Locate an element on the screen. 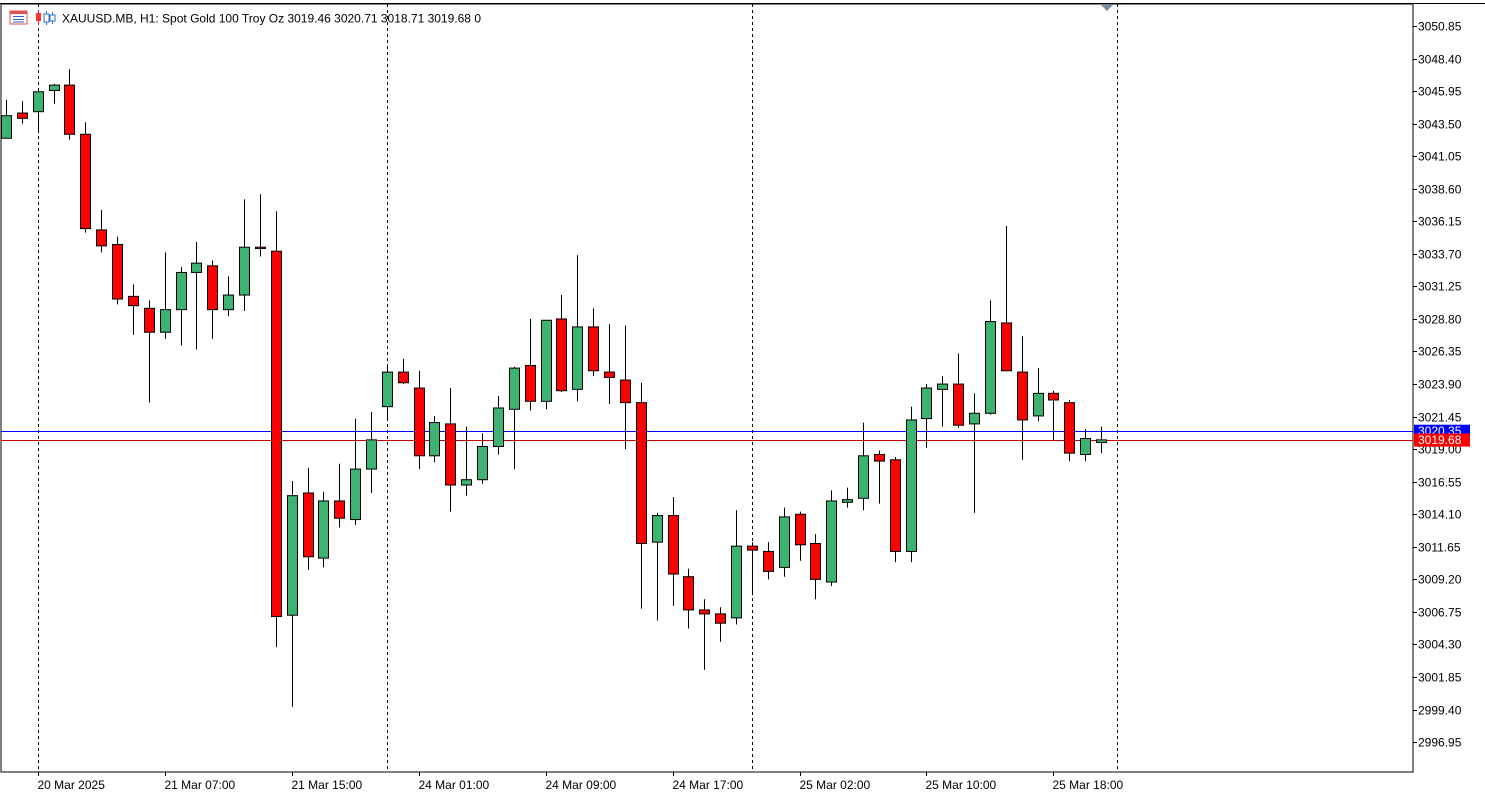 The image size is (1485, 793). price-tick-label: 3050.85 is located at coordinates (1440, 27).